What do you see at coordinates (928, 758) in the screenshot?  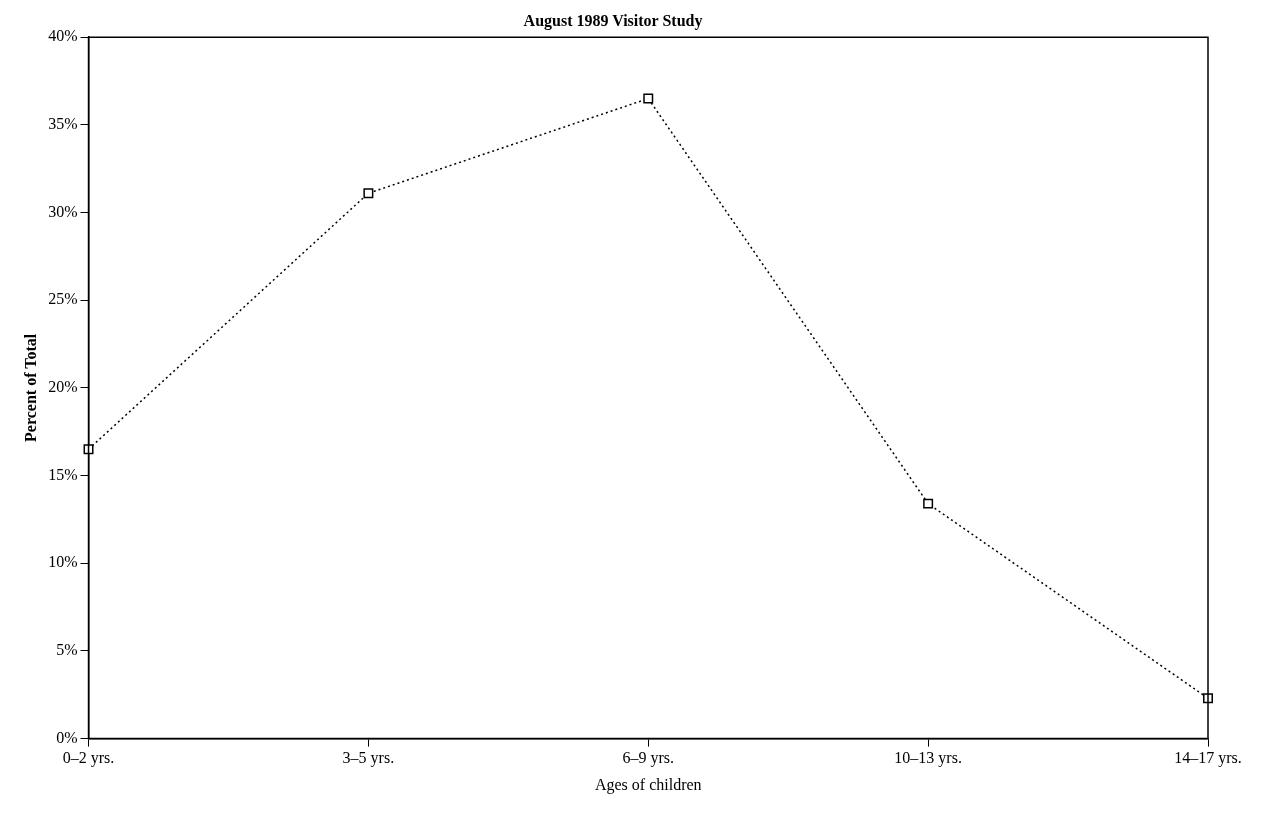 I see `x-tick-label: 10–13 yrs.` at bounding box center [928, 758].